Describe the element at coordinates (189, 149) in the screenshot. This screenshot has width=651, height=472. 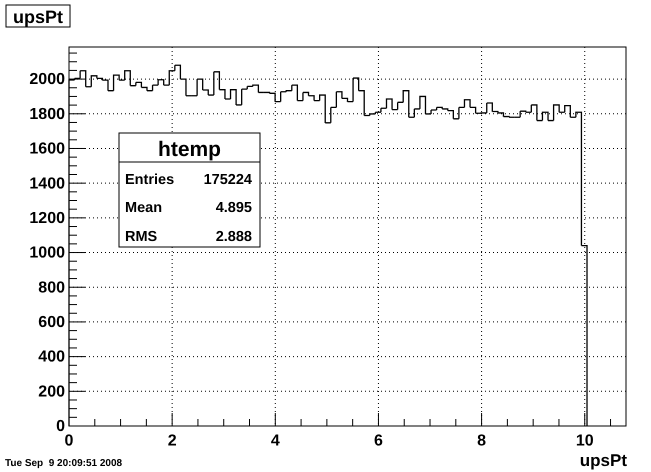
I see `annotation: htemp` at that location.